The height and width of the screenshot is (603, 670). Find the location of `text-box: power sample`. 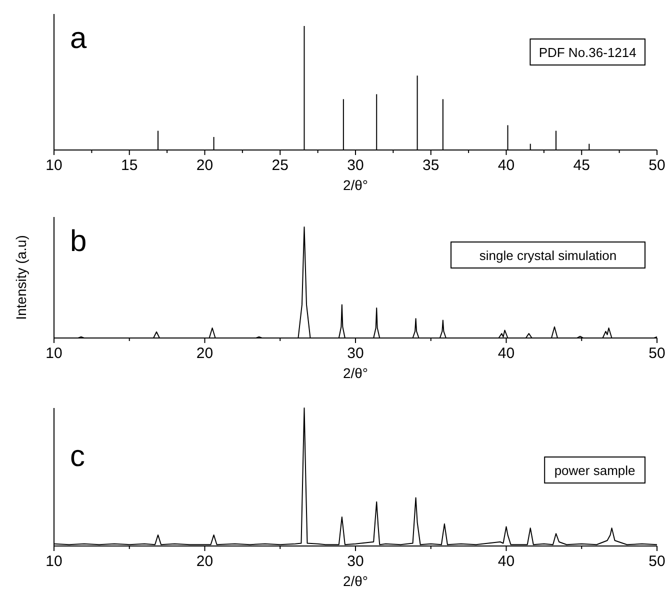

text-box: power sample is located at coordinates (595, 470).